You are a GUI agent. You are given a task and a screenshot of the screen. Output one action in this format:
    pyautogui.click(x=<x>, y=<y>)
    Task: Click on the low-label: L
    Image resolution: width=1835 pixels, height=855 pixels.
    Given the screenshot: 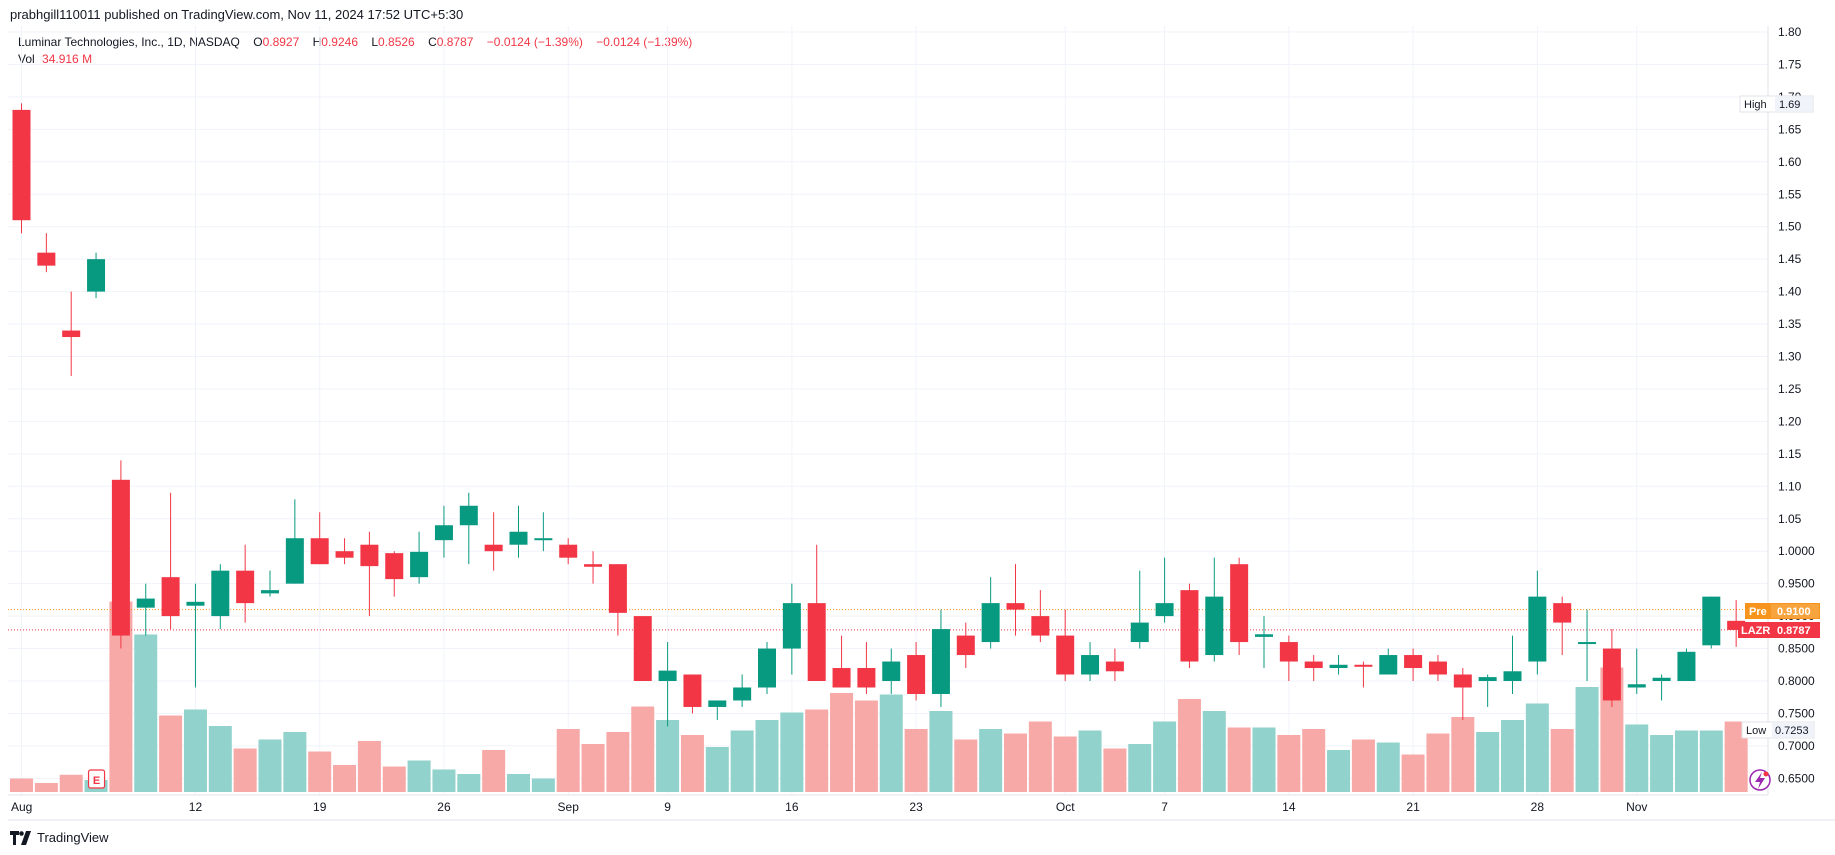 What is the action you would take?
    pyautogui.click(x=375, y=42)
    